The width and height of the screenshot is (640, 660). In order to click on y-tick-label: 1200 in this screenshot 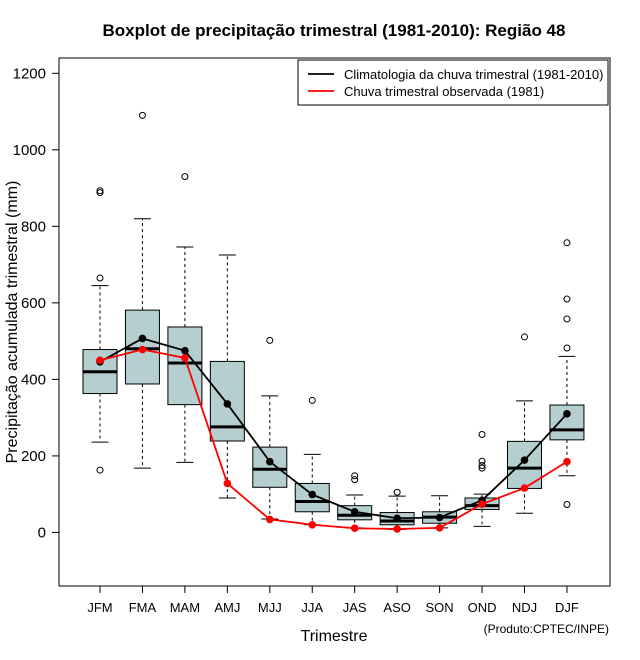, I will do `click(29, 73)`.